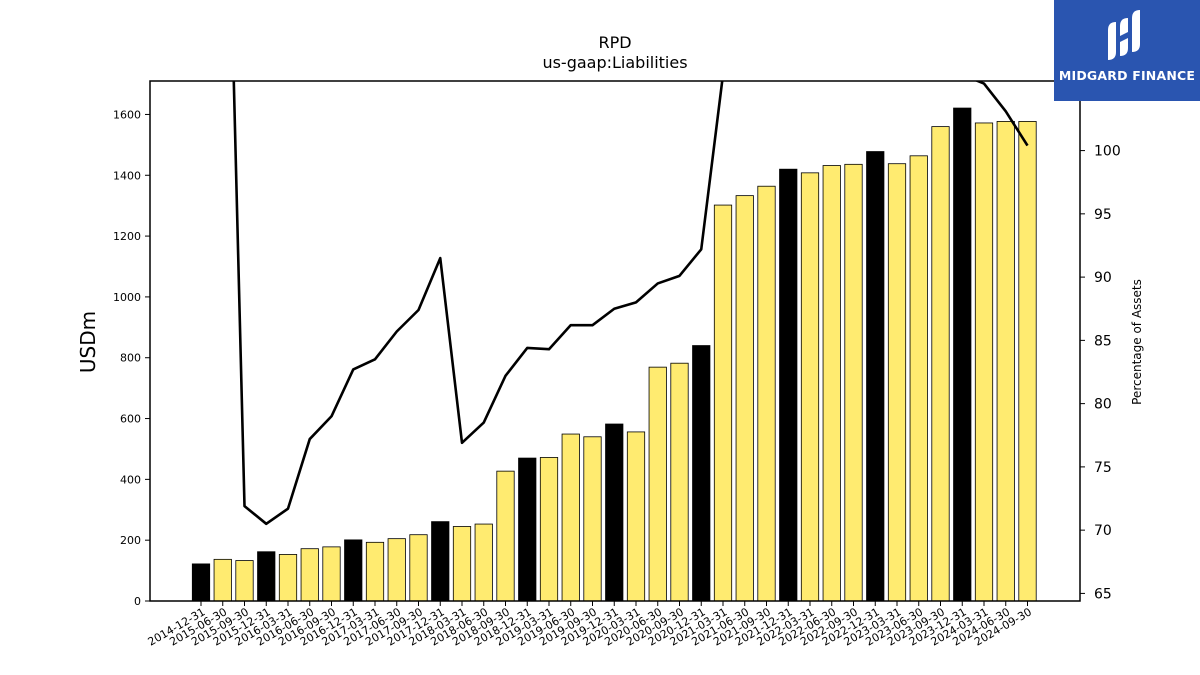 This screenshot has width=1200, height=675. What do you see at coordinates (1103, 341) in the screenshot?
I see `y2-tick-label: 85` at bounding box center [1103, 341].